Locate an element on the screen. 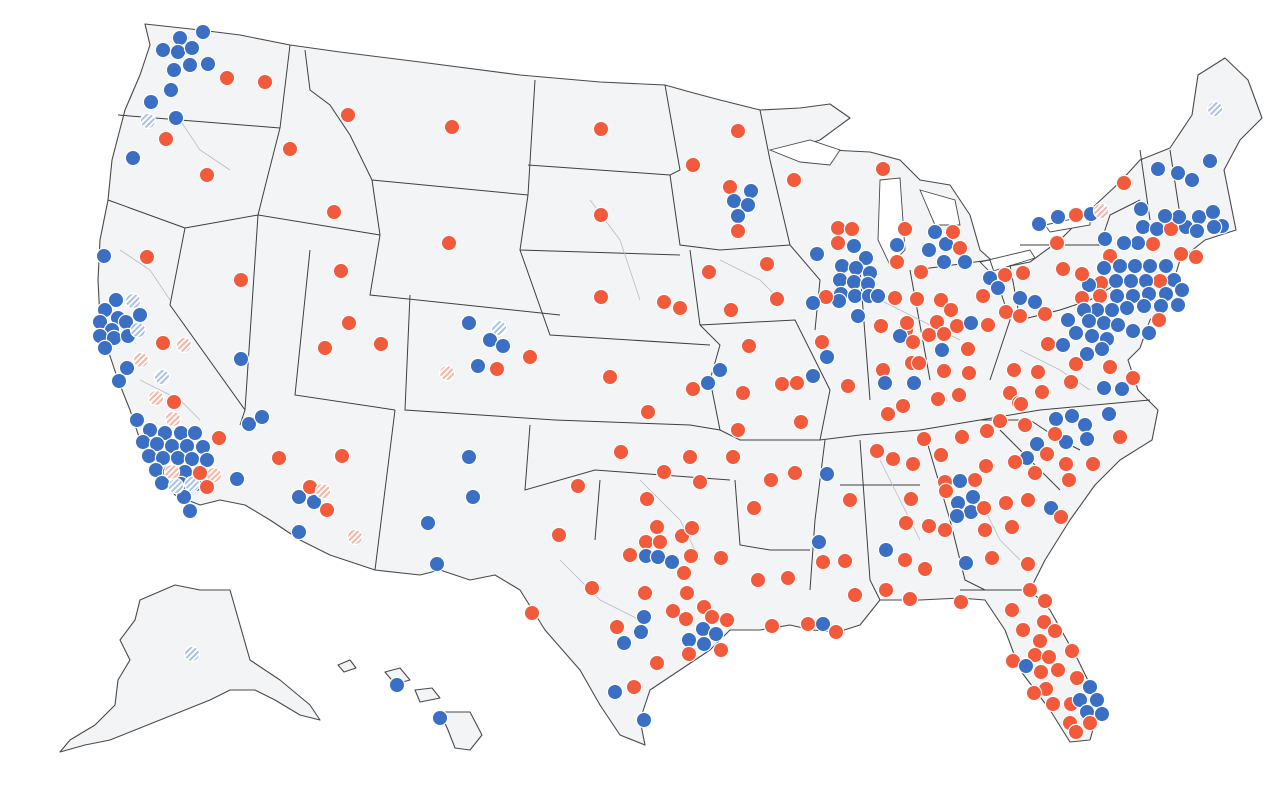 This screenshot has height=801, width=1272. dem-lean-district-dot is located at coordinates (138, 330).